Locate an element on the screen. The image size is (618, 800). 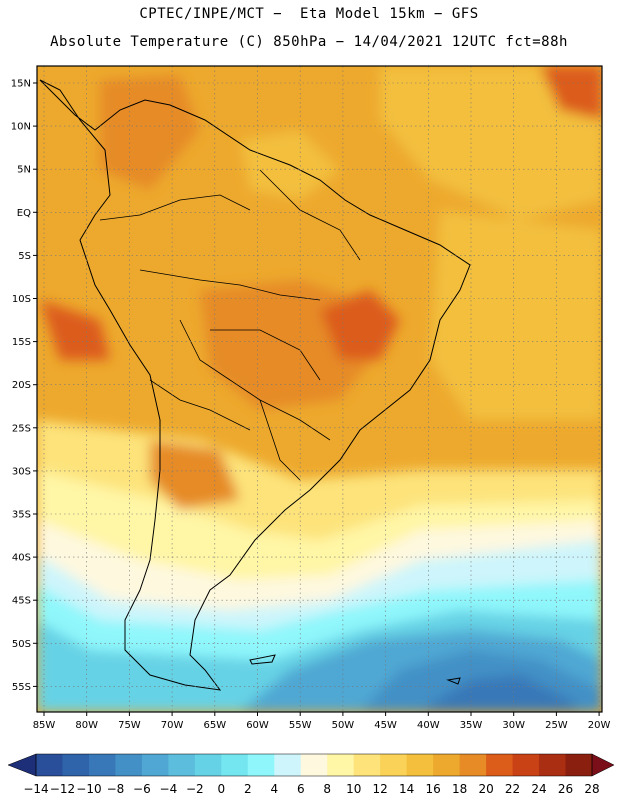
lon-tick-label: 55W is located at coordinates (300, 725).